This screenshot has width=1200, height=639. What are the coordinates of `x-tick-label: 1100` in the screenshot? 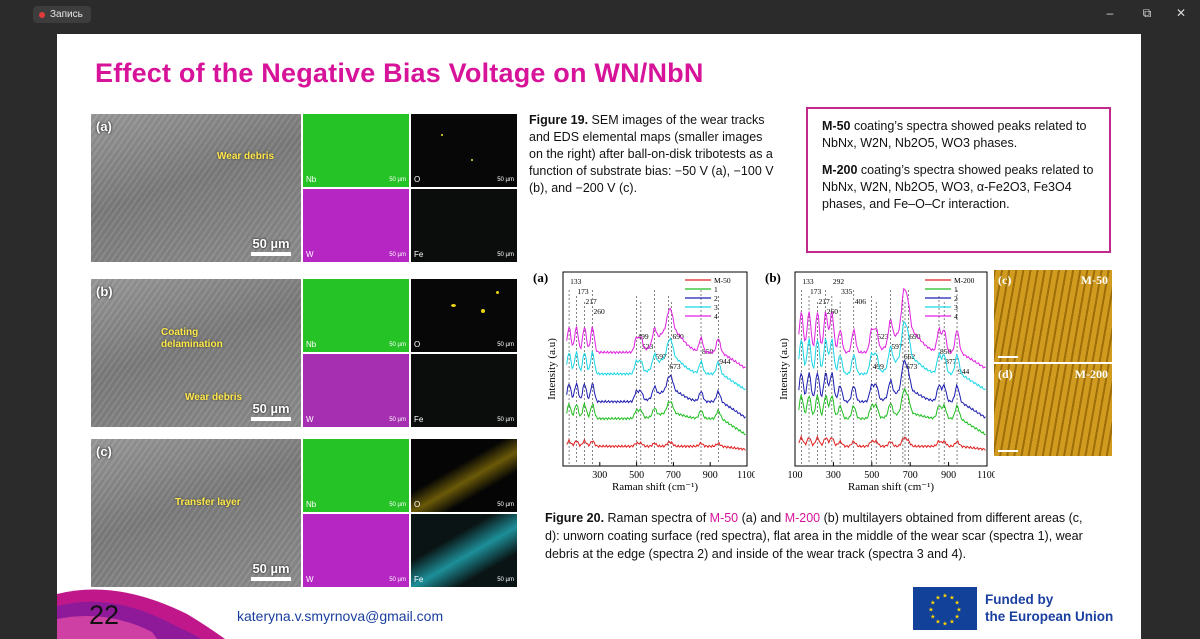 It's located at (746, 475).